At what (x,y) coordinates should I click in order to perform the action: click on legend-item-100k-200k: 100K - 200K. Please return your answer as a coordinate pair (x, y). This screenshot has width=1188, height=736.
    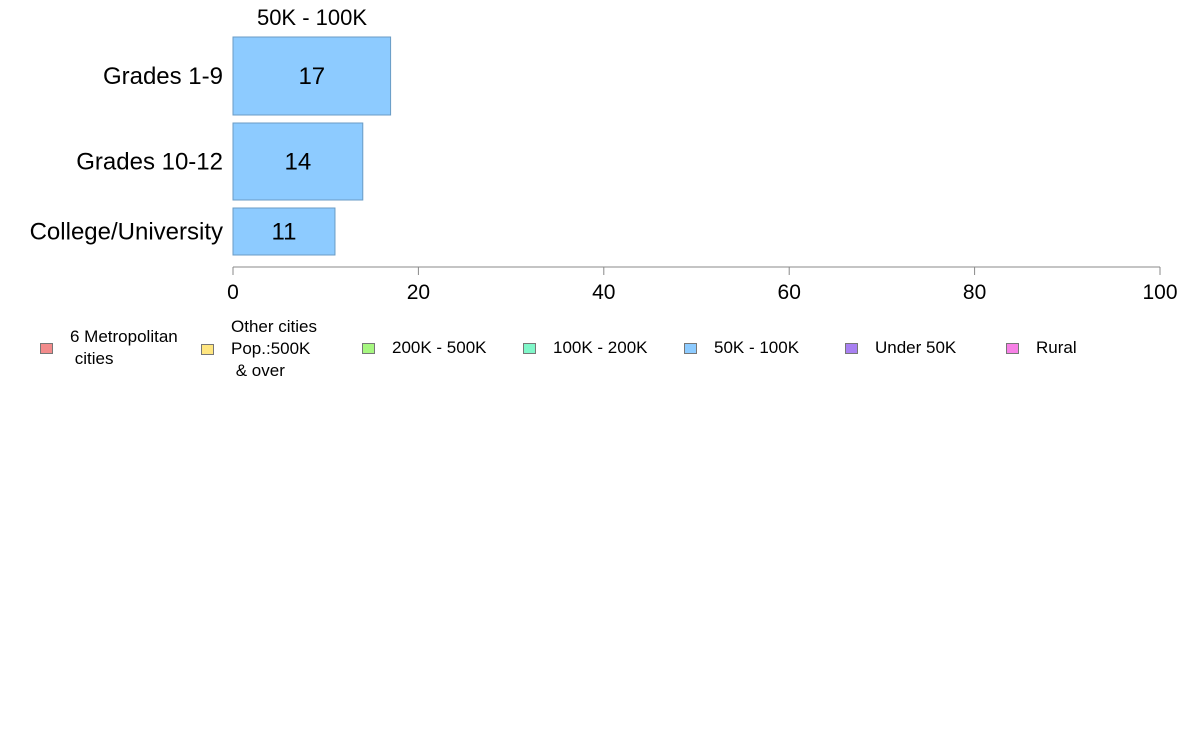
    Looking at the image, I should click on (585, 348).